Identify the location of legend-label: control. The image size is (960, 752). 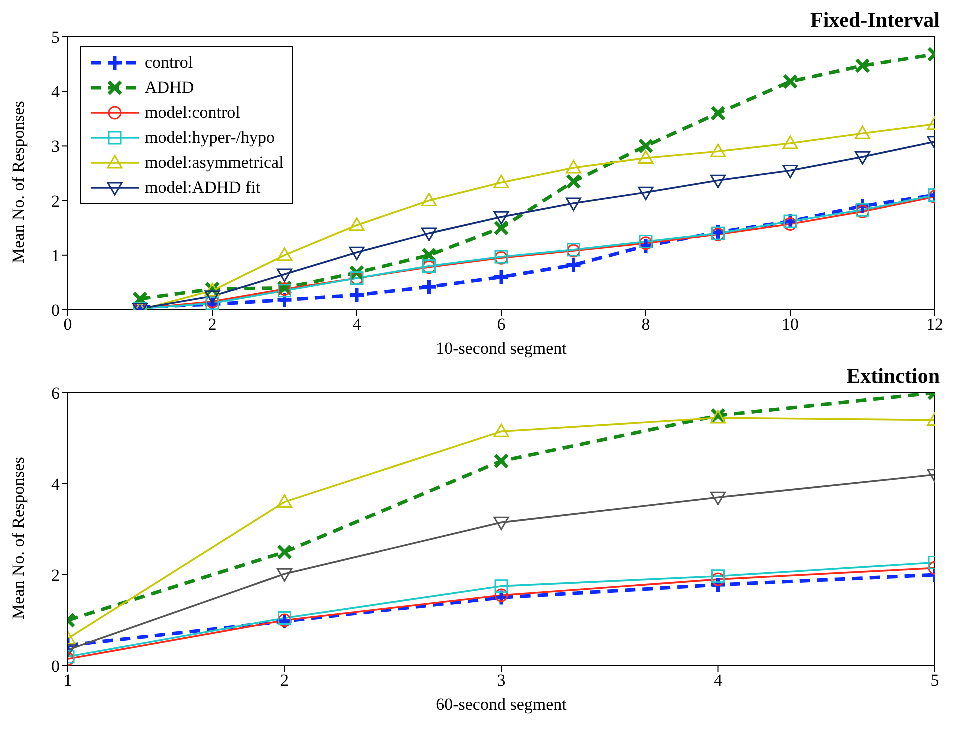
(169, 62).